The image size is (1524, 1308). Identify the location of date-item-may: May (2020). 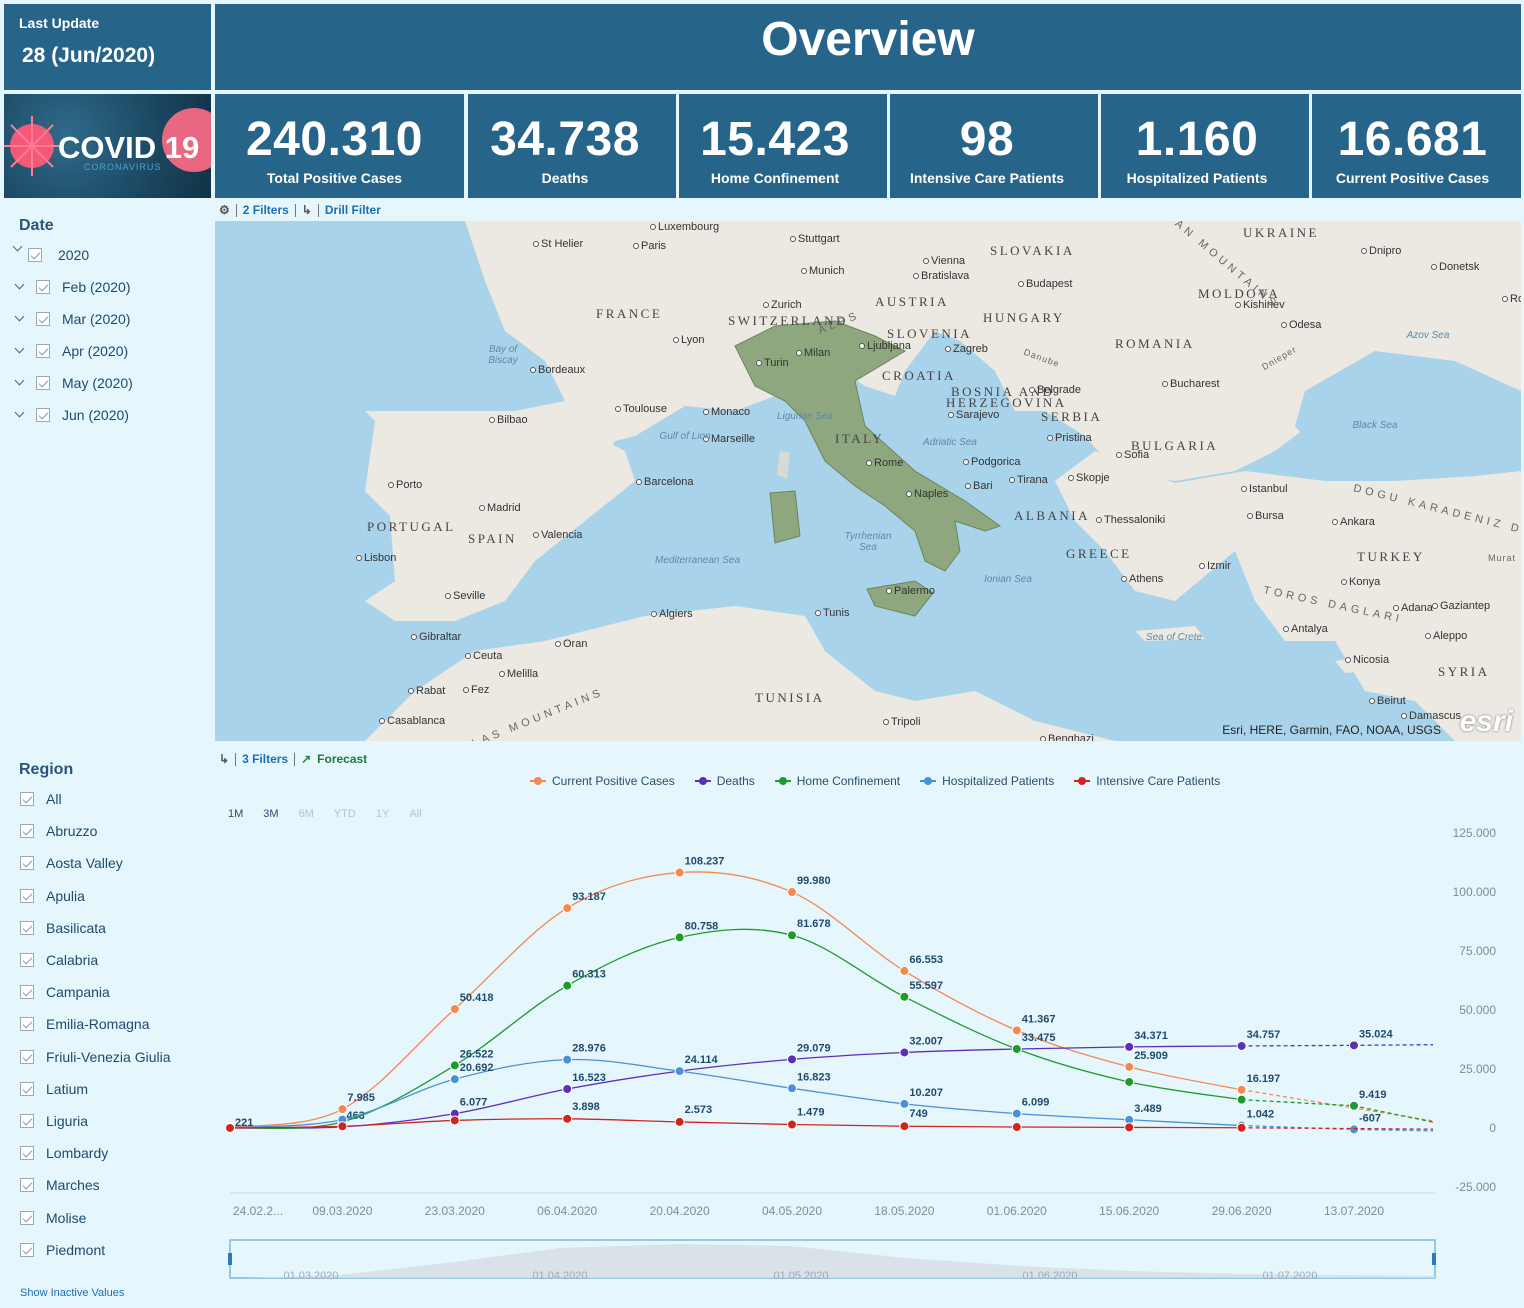
(73, 383).